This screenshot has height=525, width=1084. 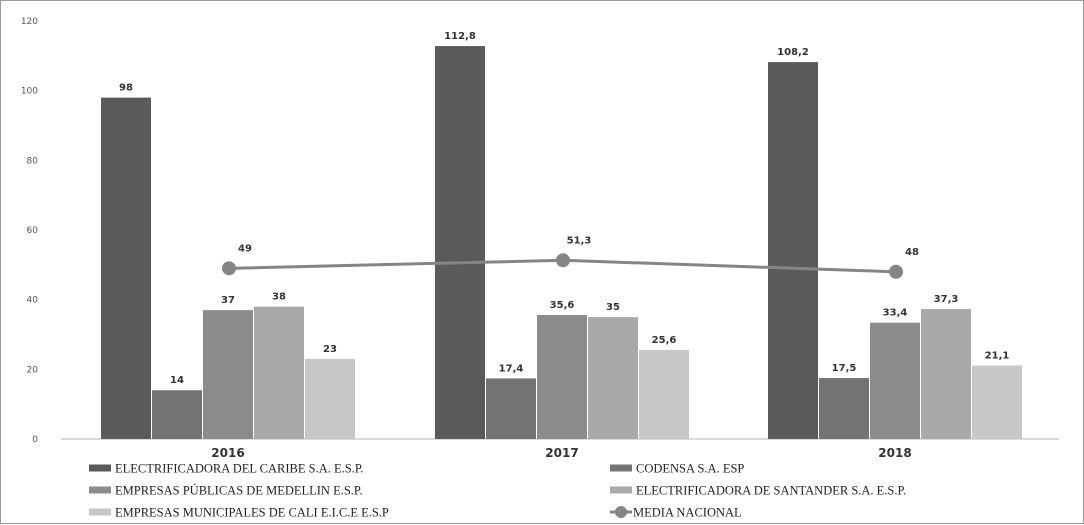 What do you see at coordinates (912, 252) in the screenshot?
I see `line-data-label: 48` at bounding box center [912, 252].